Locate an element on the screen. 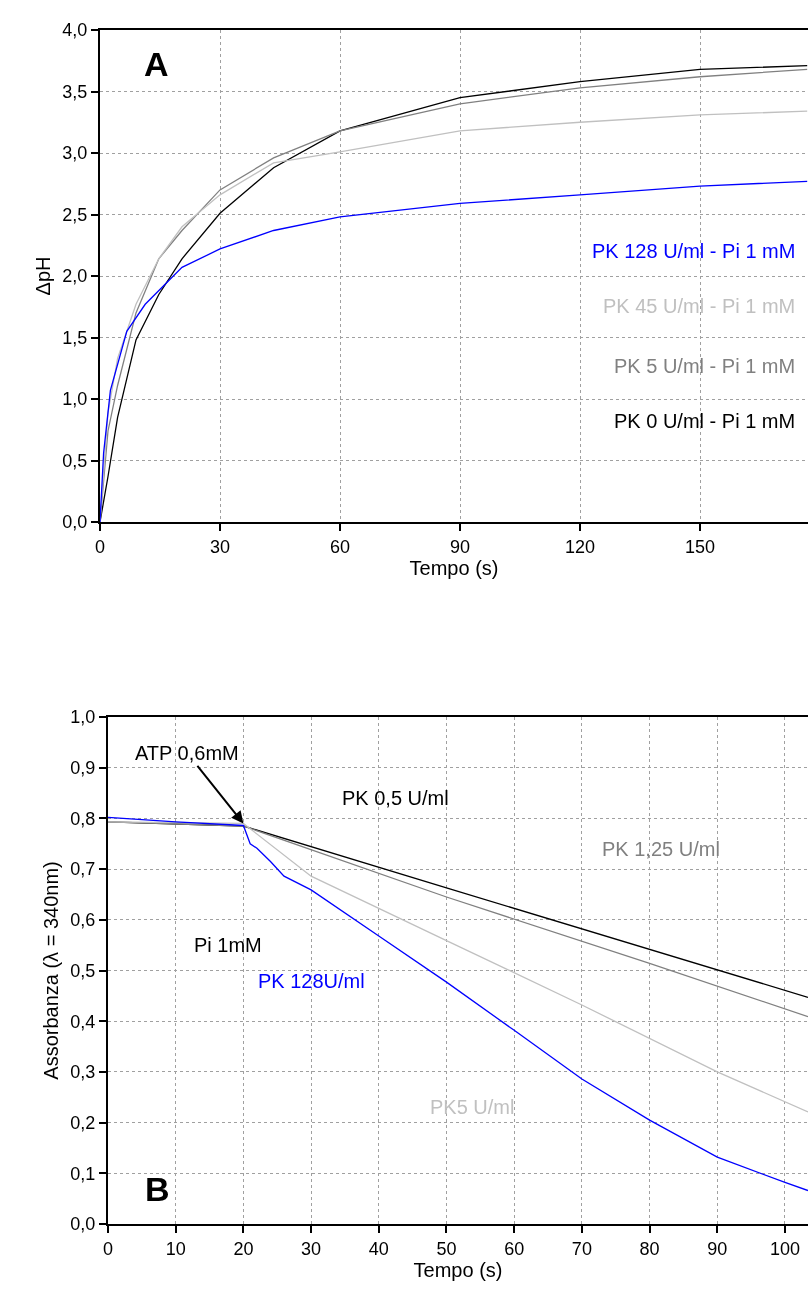 The width and height of the screenshot is (808, 1295). text: PK 1,25 U/ml is located at coordinates (661, 849).